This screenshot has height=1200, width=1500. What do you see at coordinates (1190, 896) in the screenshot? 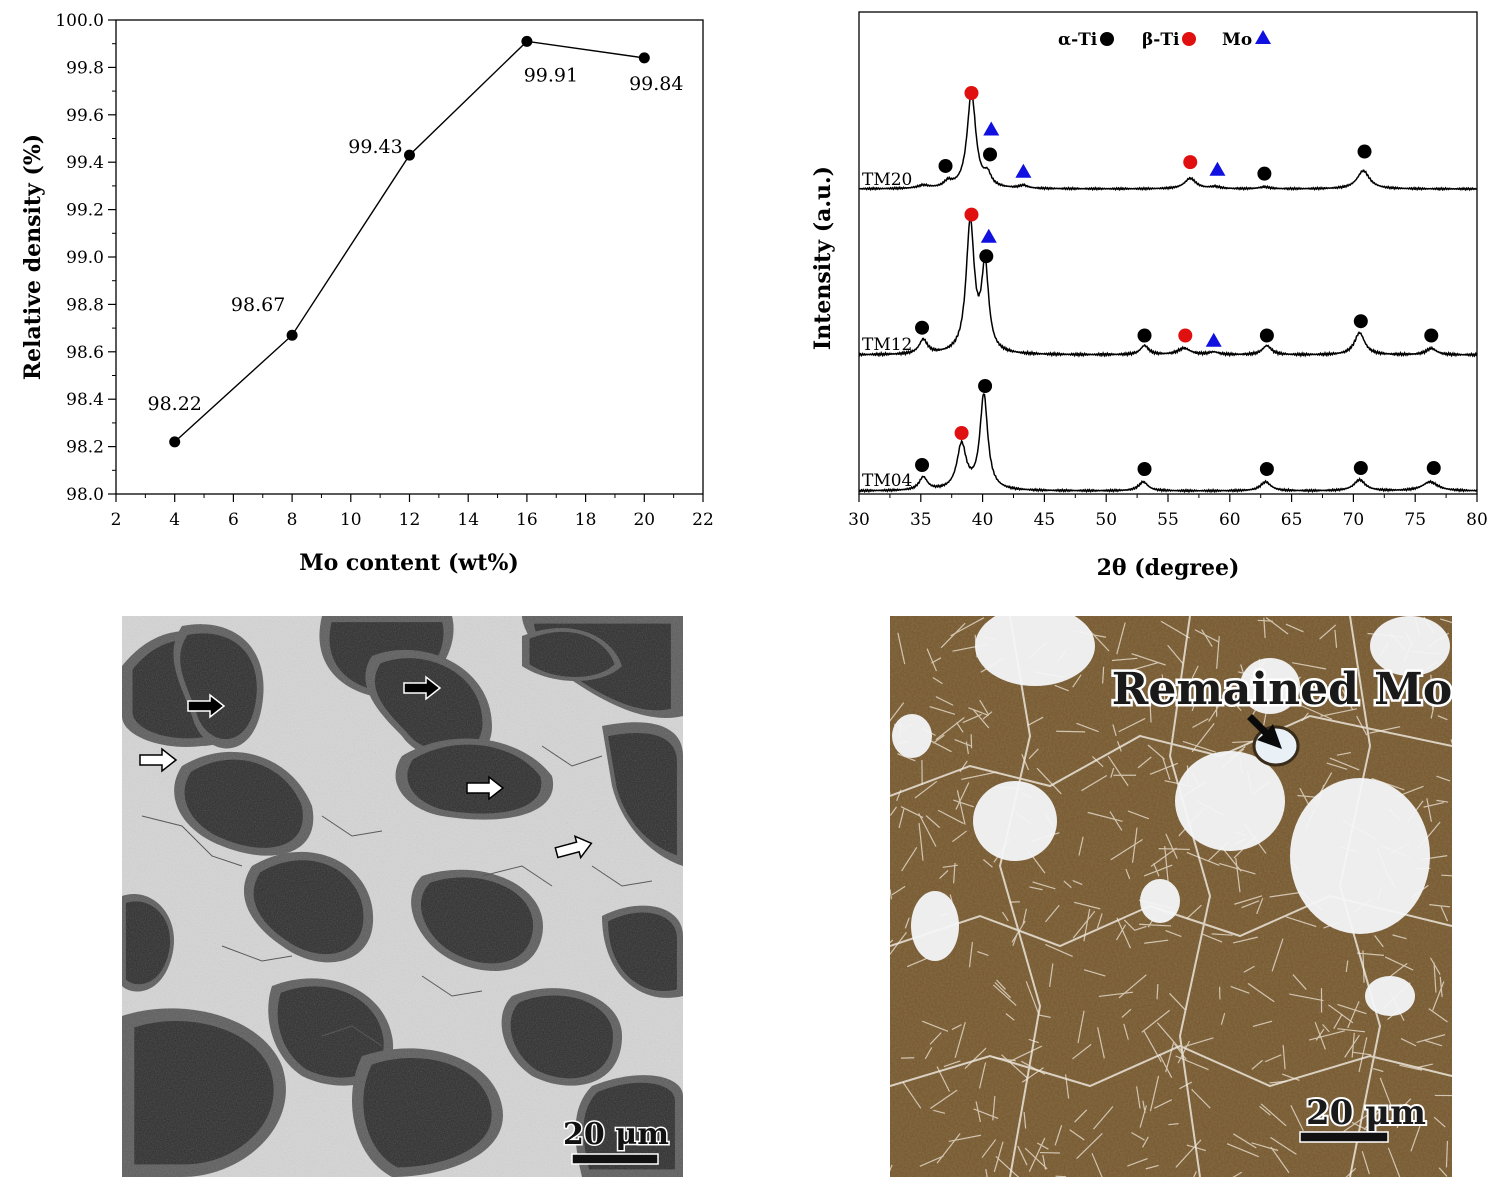
I see `optical-grain-boundary` at bounding box center [1190, 896].